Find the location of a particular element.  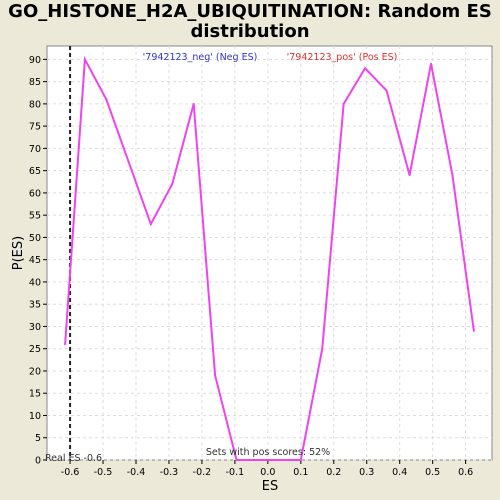

x-tick-label: 0.0 is located at coordinates (267, 472).